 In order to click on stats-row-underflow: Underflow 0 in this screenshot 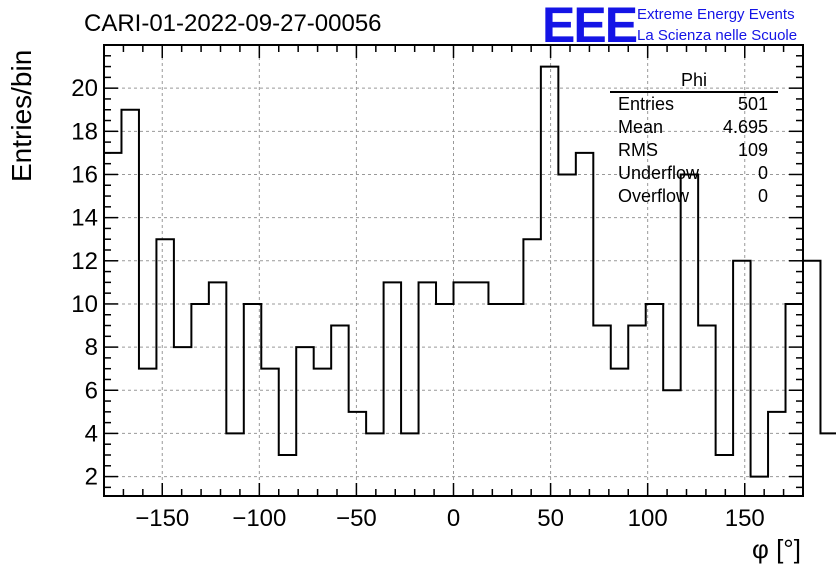, I will do `click(694, 173)`.